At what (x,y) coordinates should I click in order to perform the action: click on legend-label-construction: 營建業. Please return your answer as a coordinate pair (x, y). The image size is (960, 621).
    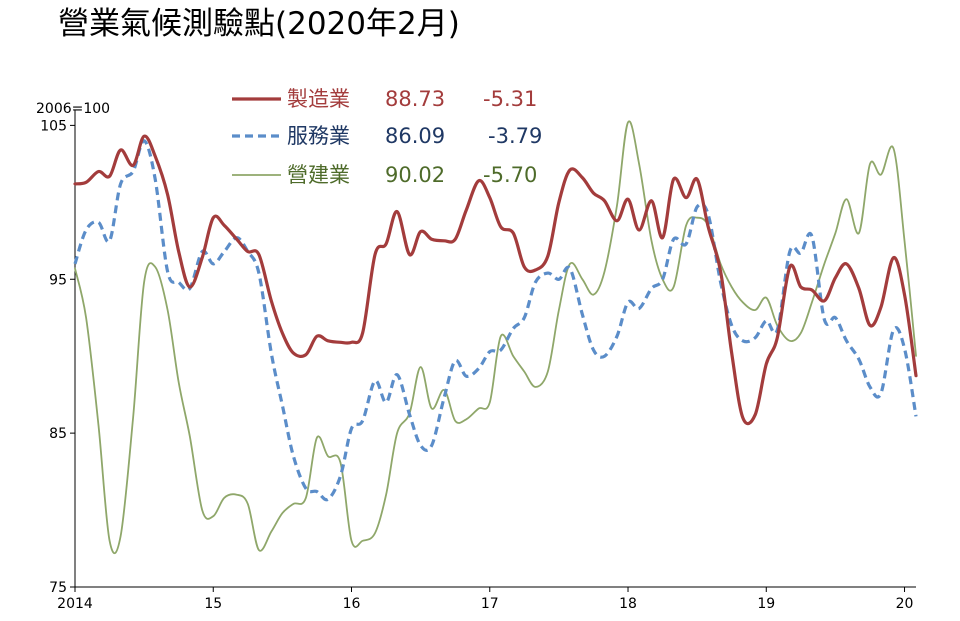
    Looking at the image, I should click on (318, 175).